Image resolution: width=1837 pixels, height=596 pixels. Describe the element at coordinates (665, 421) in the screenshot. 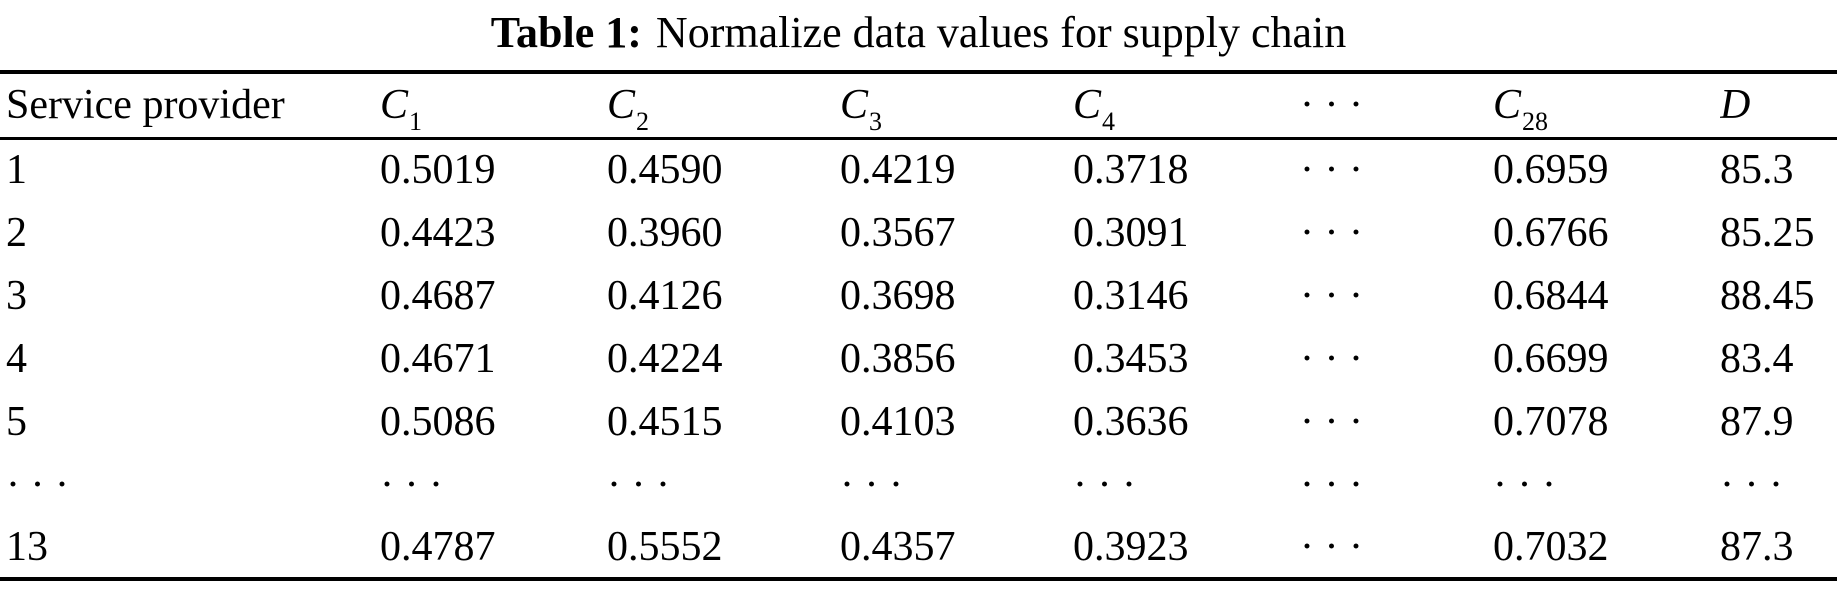

I see `cell-r4-c2: 0.4515` at that location.